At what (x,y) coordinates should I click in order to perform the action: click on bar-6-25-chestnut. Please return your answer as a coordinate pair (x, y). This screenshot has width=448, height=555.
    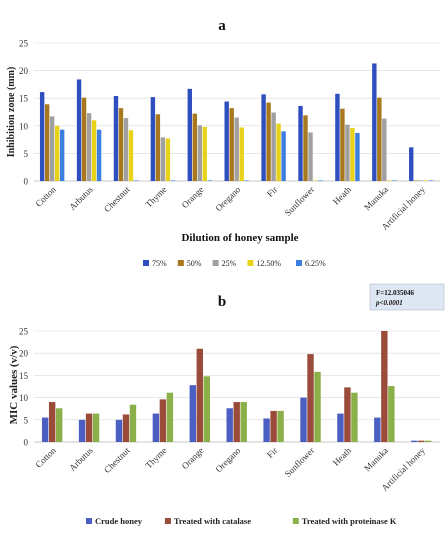
    Looking at the image, I should click on (136, 180).